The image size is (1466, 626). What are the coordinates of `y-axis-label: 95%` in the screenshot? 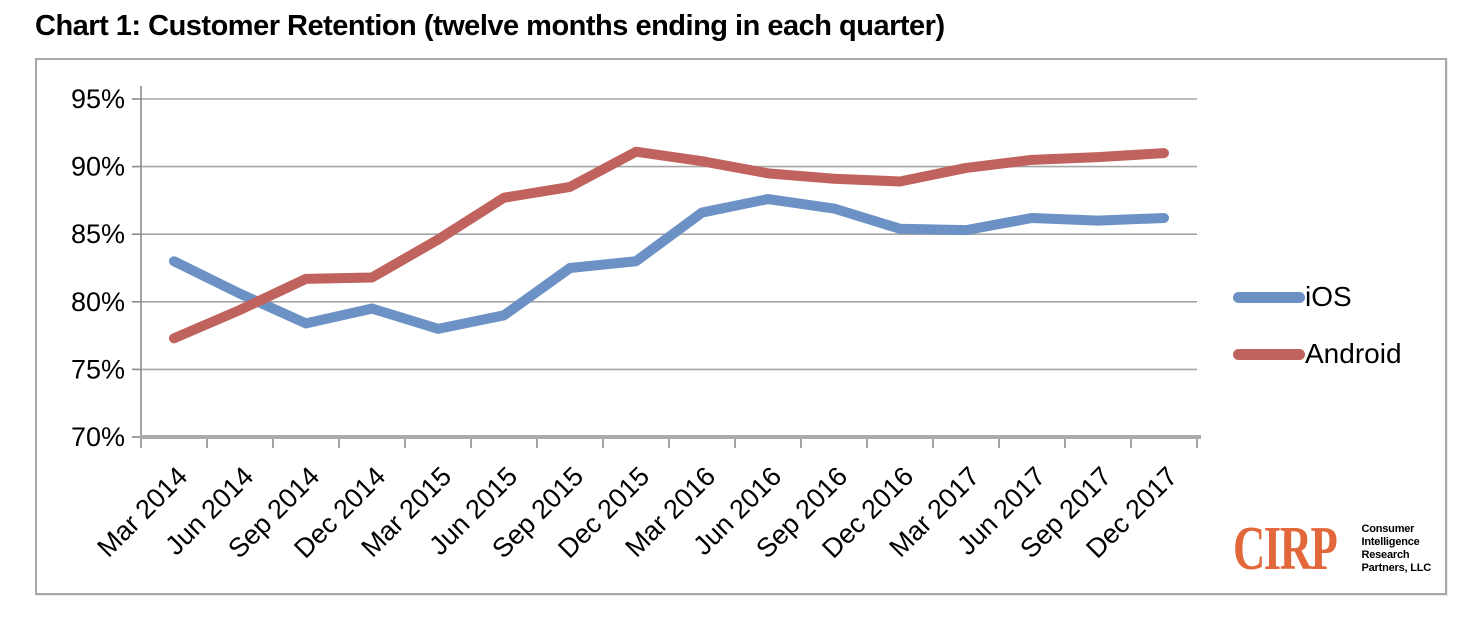 It's located at (98, 99).